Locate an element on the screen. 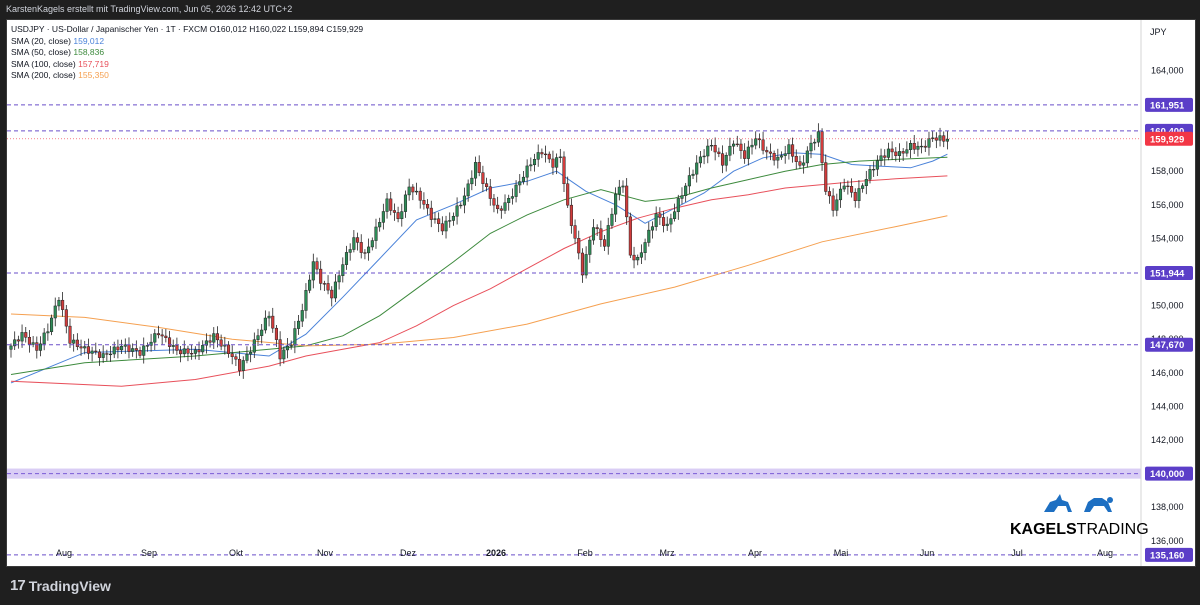 The height and width of the screenshot is (605, 1200). currency-label: JPY is located at coordinates (1158, 32).